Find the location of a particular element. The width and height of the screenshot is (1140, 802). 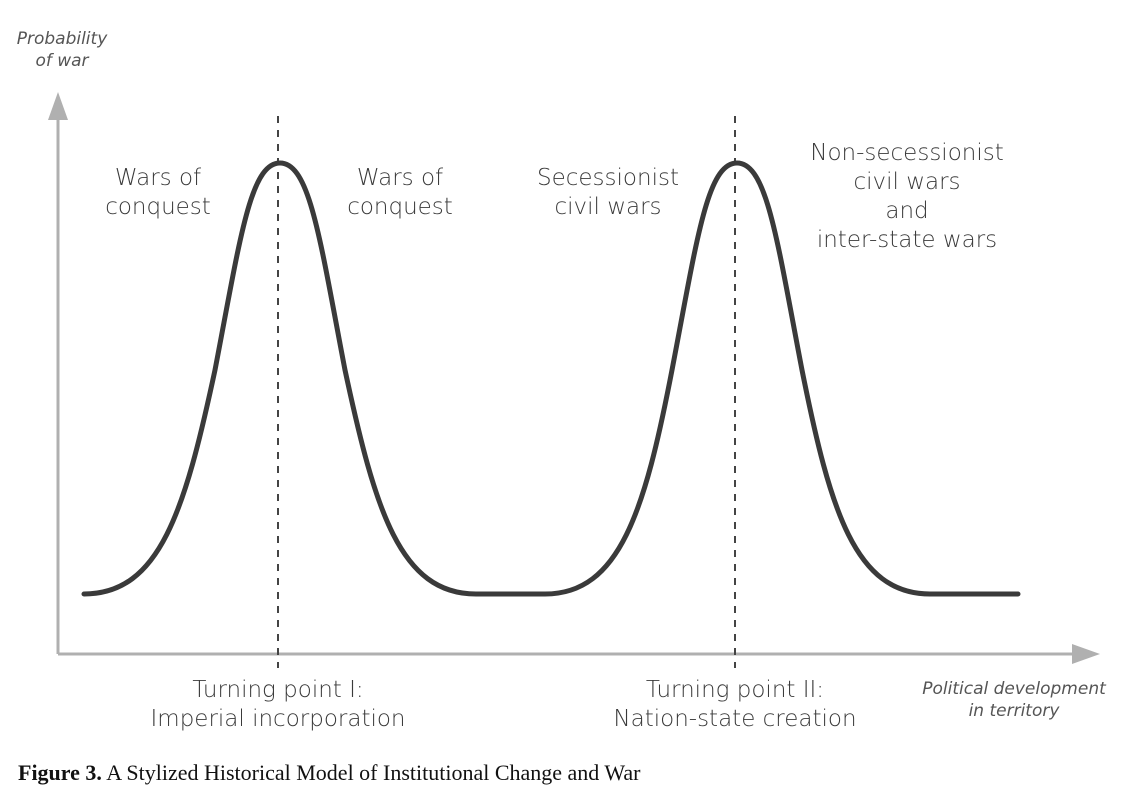

x-axis-label-line-2: in territory is located at coordinates (1014, 711).